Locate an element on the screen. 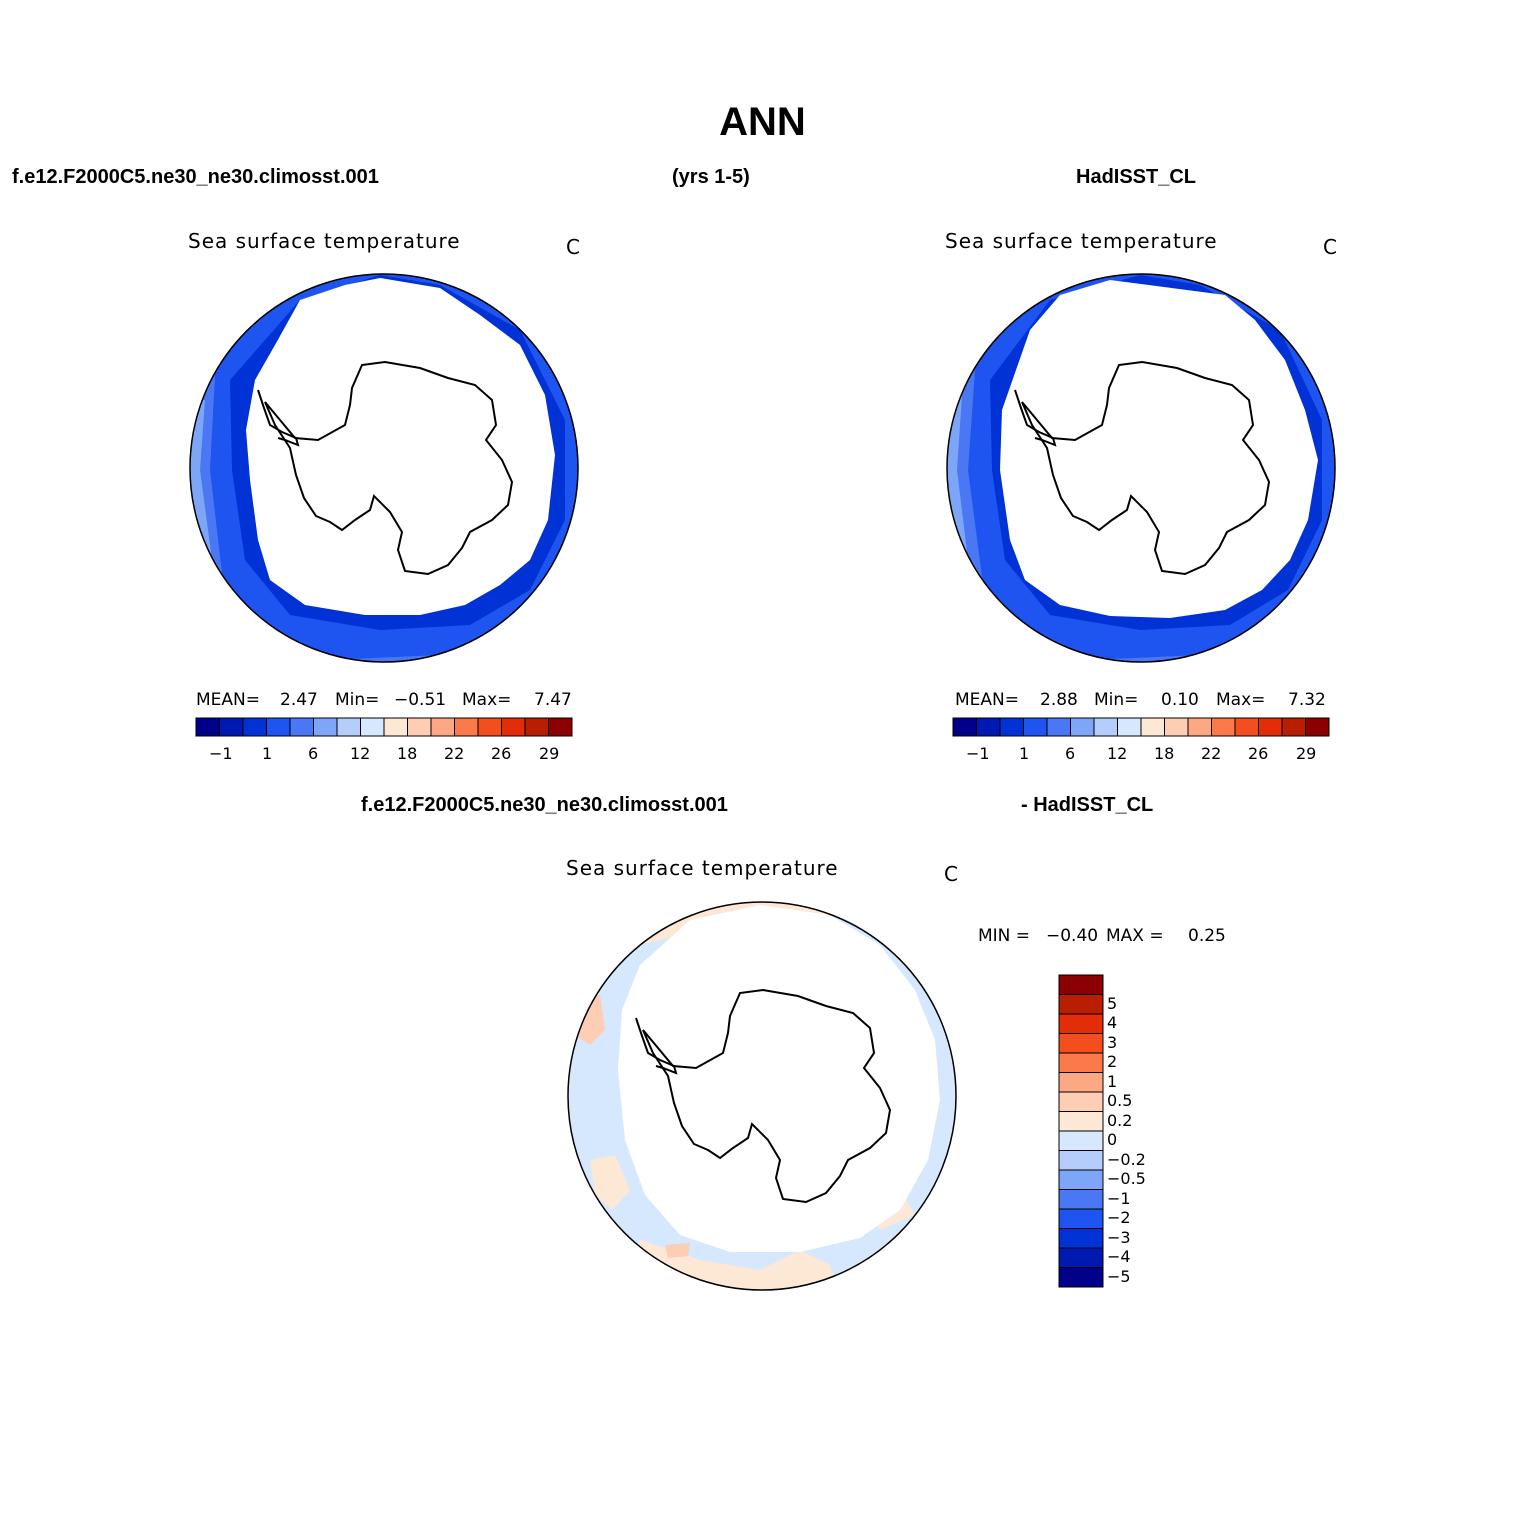 This screenshot has height=1525, width=1525. model-panel-units: C is located at coordinates (573, 247).